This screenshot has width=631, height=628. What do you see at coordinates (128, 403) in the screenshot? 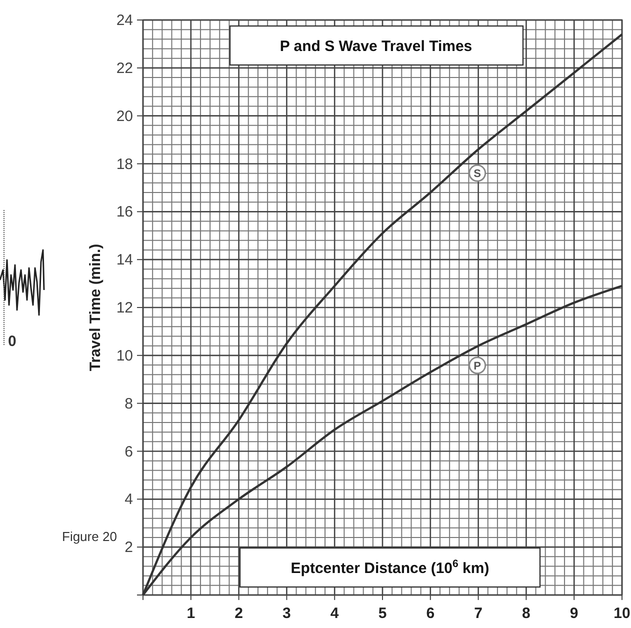
I see `y-tick-label: 8` at bounding box center [128, 403].